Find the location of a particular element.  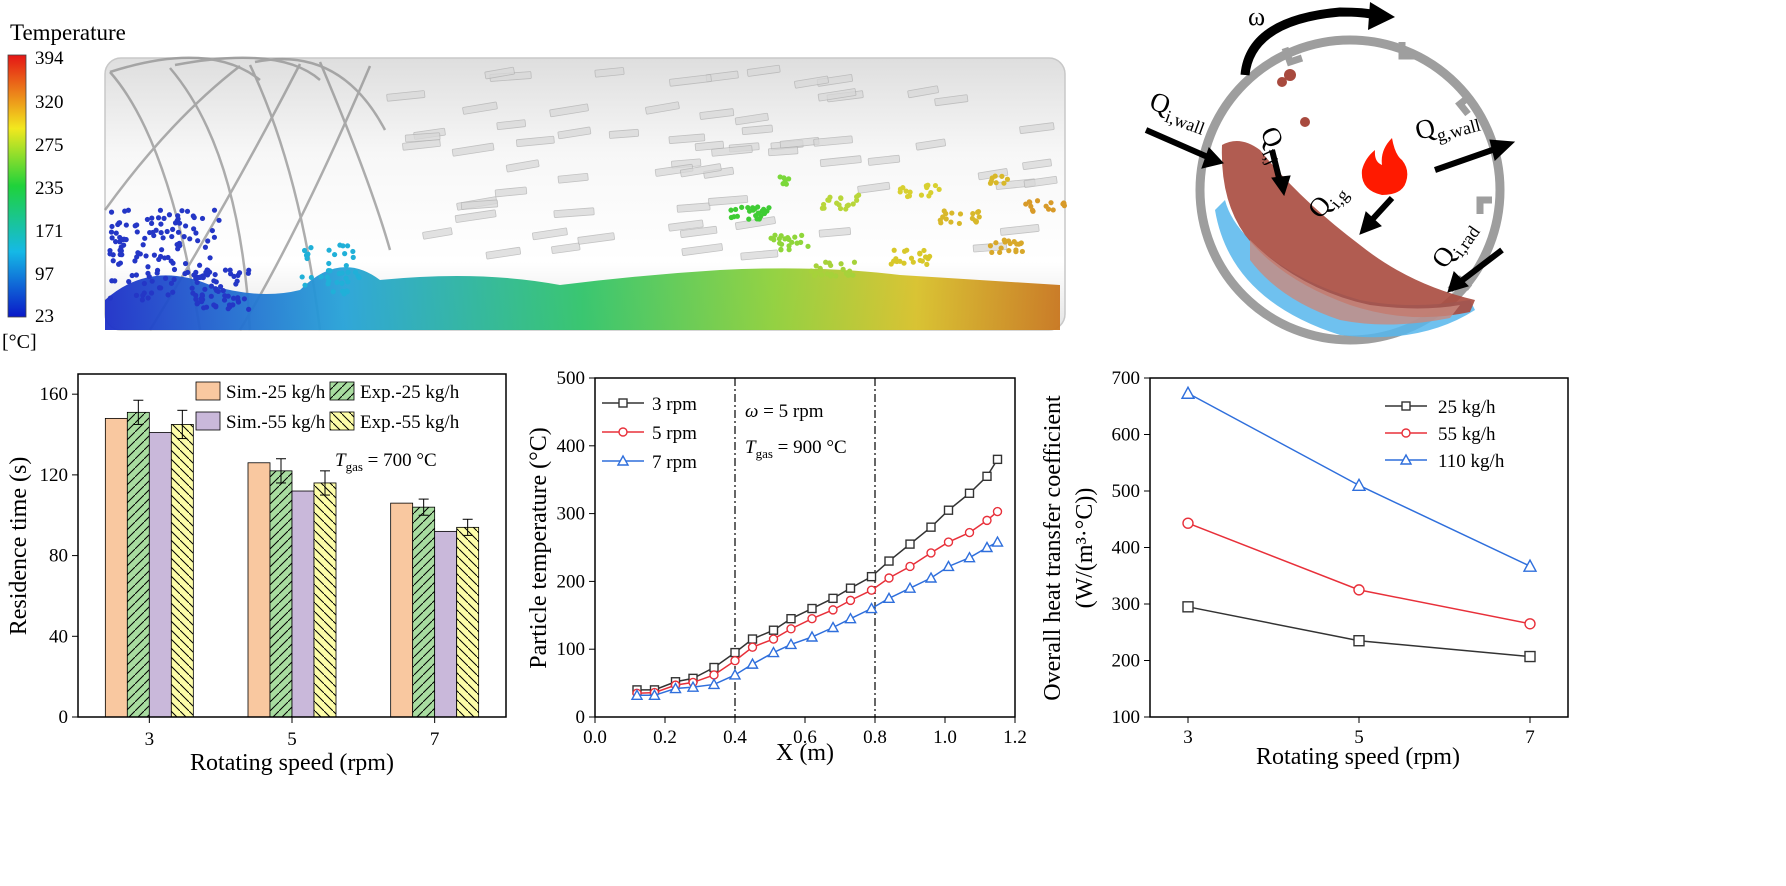

y-tick-label: 500 is located at coordinates (571, 378).